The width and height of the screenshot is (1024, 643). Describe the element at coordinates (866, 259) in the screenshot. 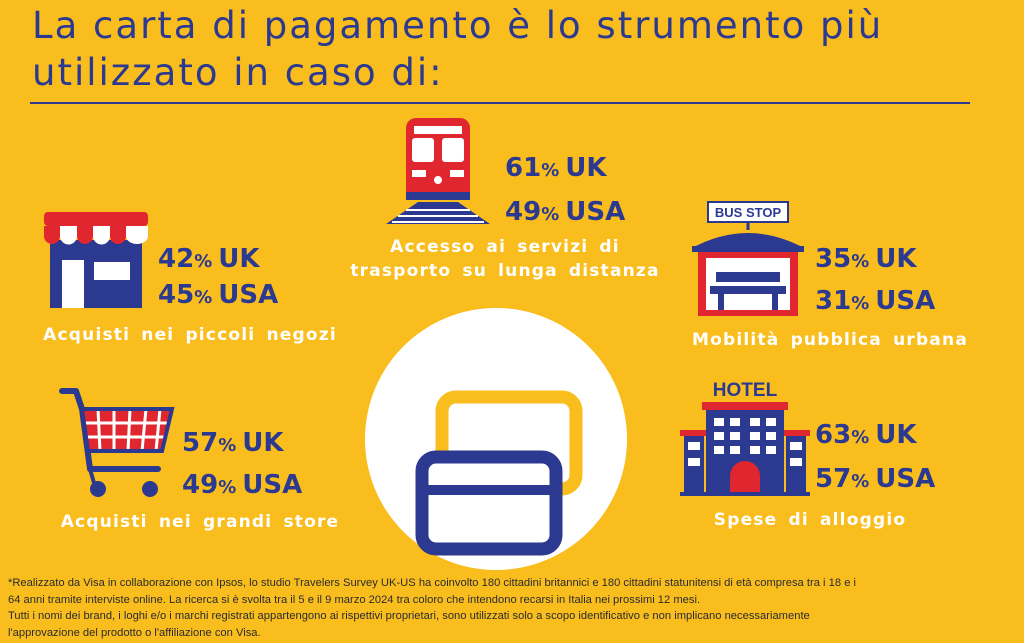

I see `stat-mobilita-uk: 35% UK` at that location.